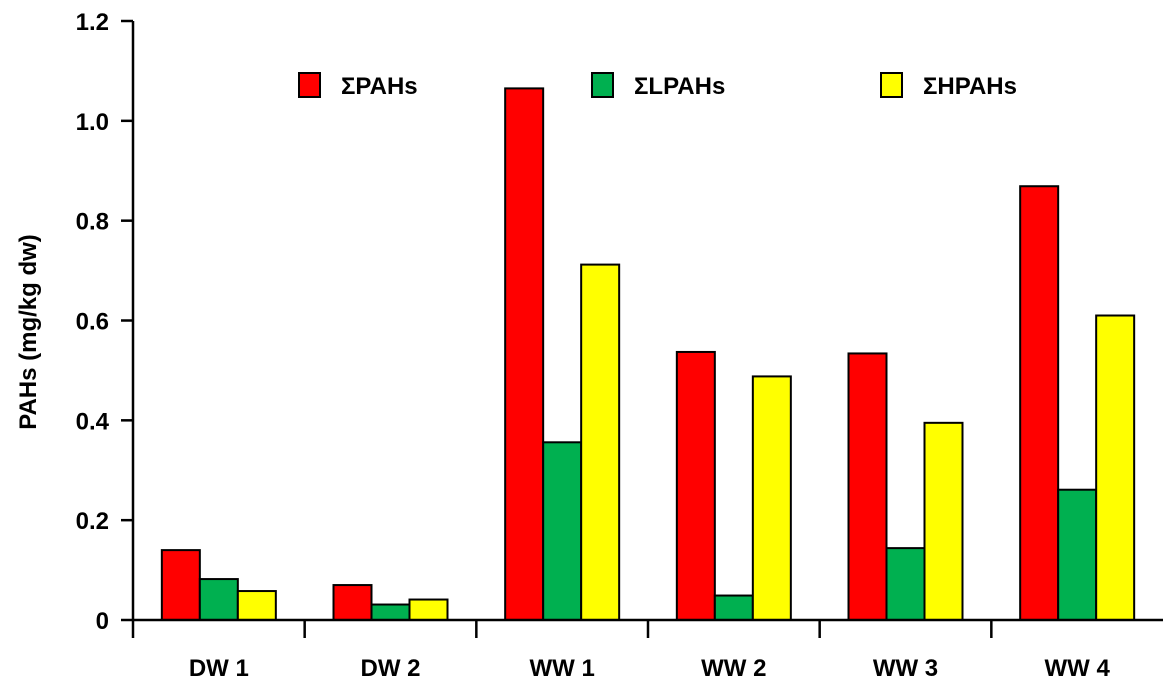 The height and width of the screenshot is (691, 1163). What do you see at coordinates (352, 603) in the screenshot?
I see `bar-ΣPAHs-dw-2` at bounding box center [352, 603].